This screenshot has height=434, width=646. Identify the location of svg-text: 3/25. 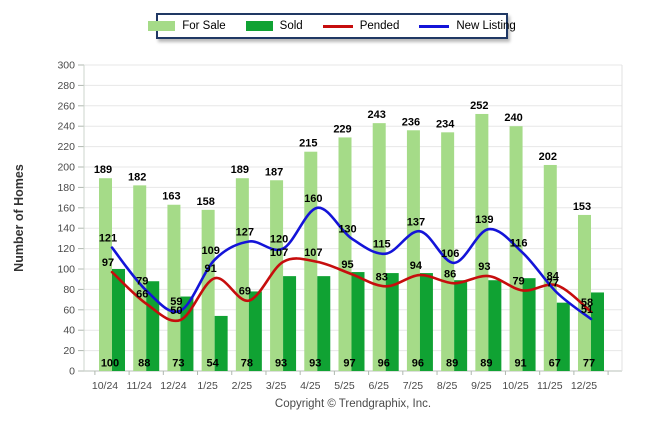
(276, 386).